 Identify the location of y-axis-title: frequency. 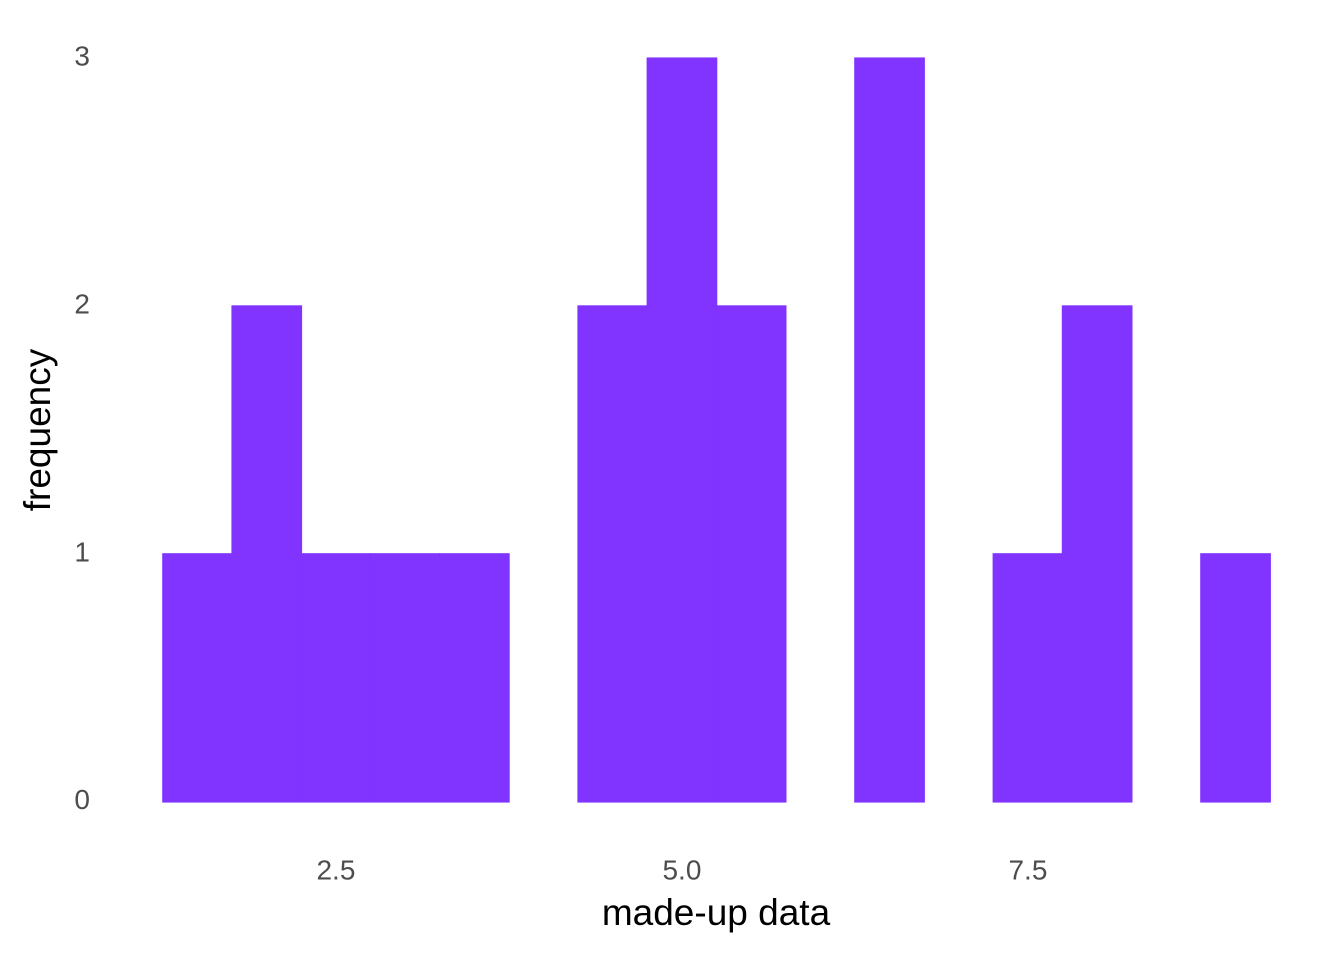
(37, 429).